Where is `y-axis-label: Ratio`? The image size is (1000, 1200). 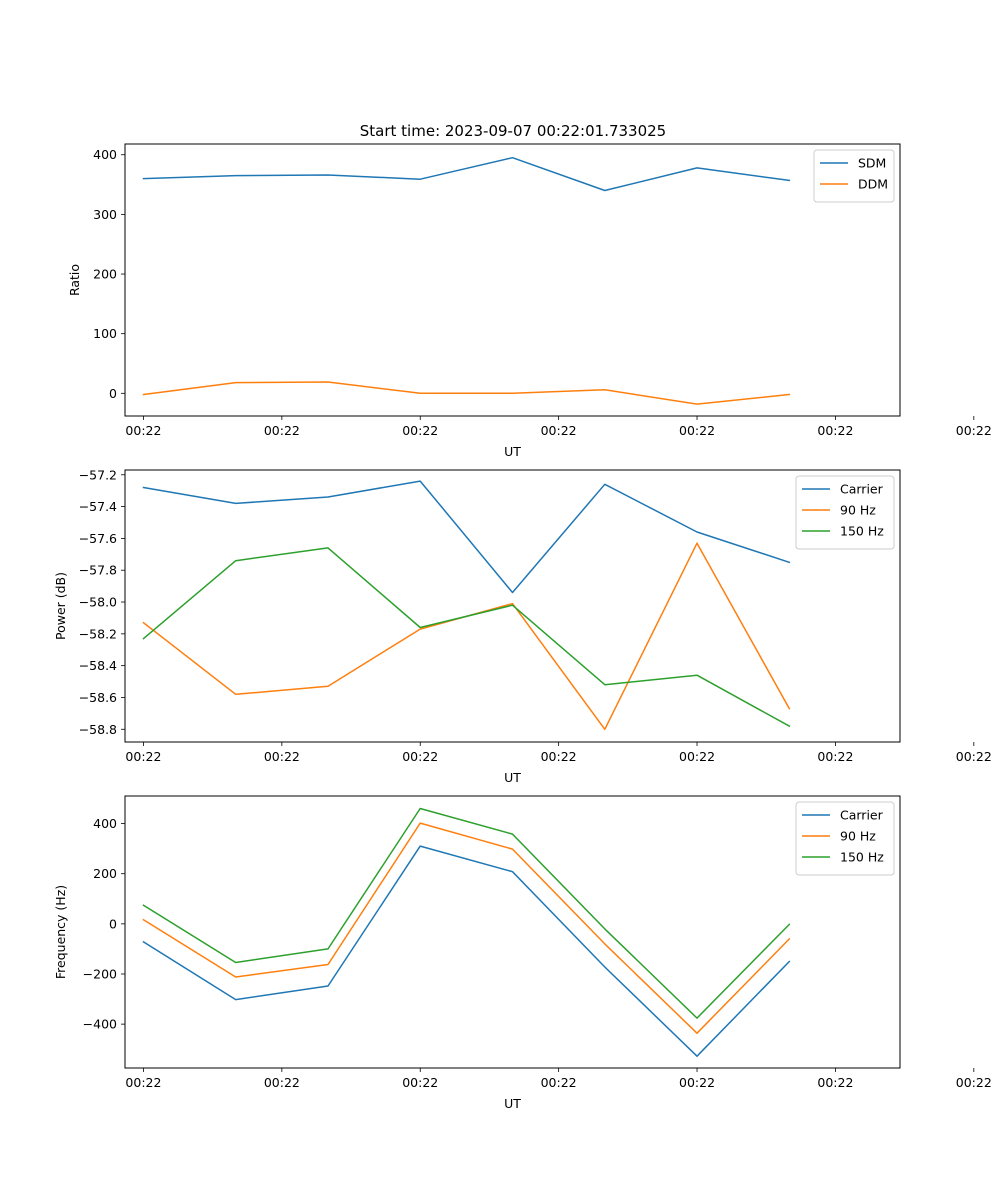
y-axis-label: Ratio is located at coordinates (74, 280).